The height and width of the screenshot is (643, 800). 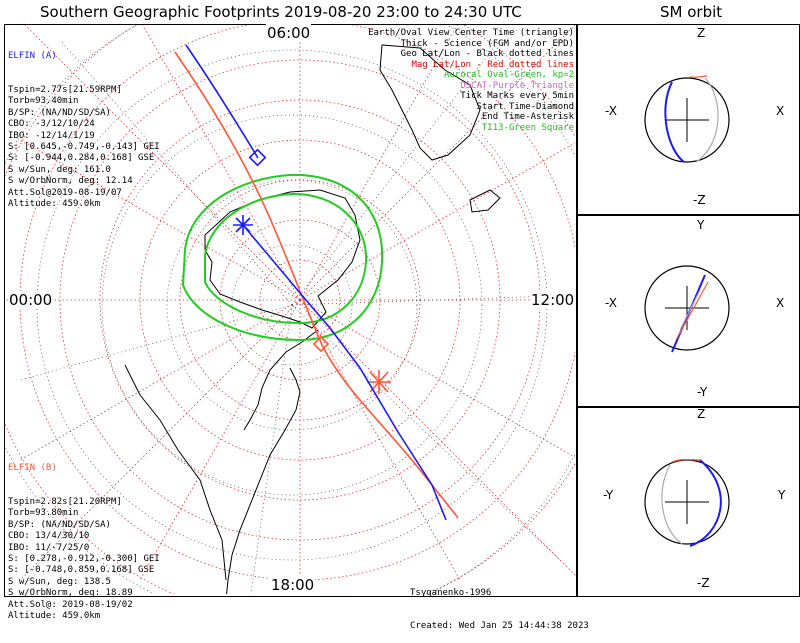 I want to click on info-line: S w/Sun, deg: 138.5, so click(x=59, y=581).